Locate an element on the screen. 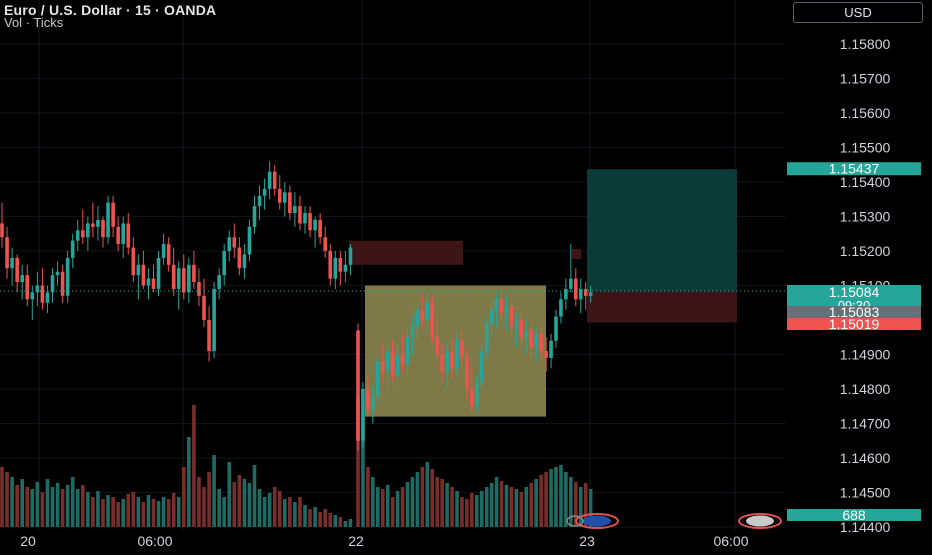  price-axis-label: 1.14400 is located at coordinates (865, 527).